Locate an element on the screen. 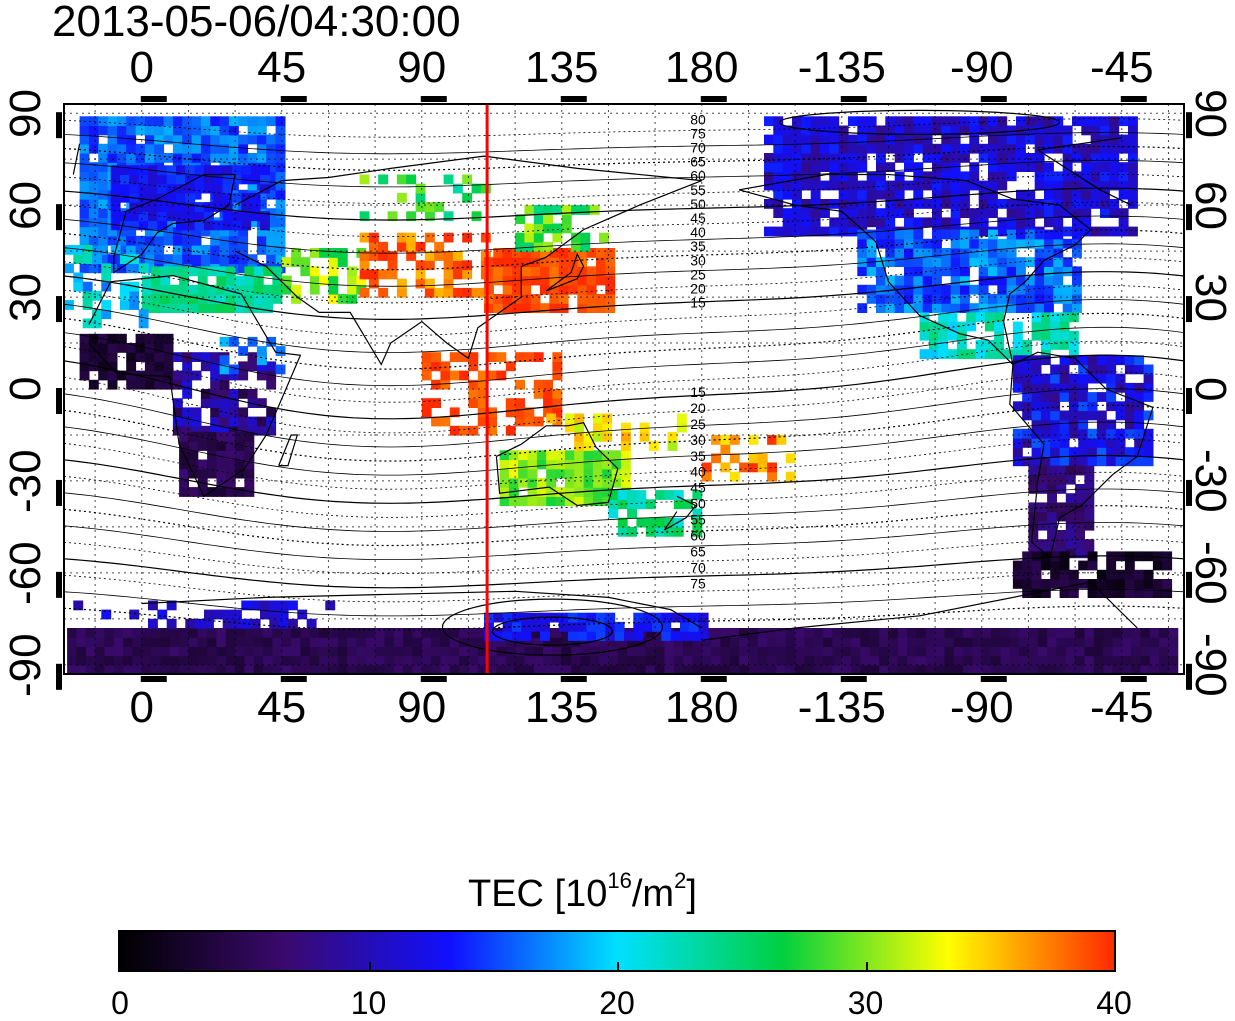  right-lat-tick: 30 is located at coordinates (1210, 297).